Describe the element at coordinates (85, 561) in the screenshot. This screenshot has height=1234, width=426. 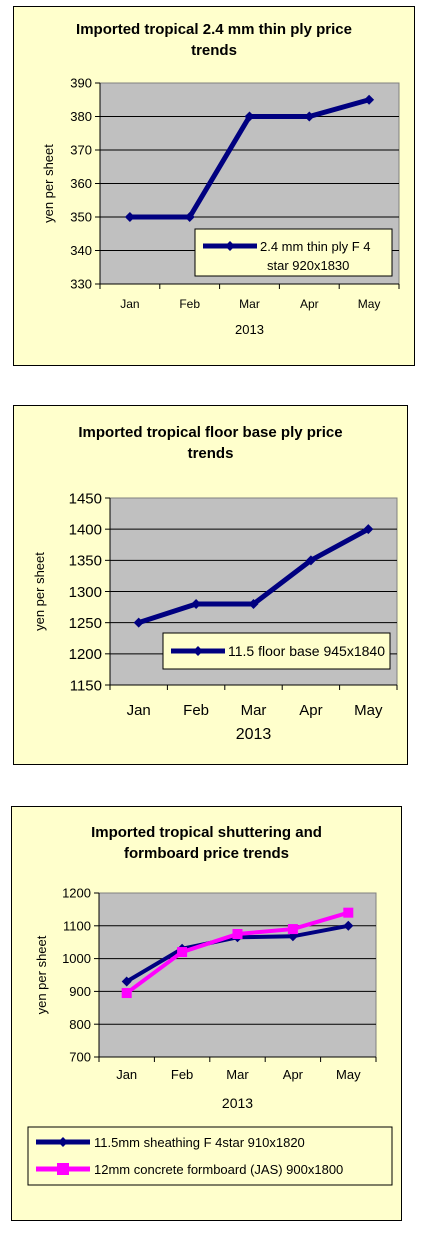
I see `y-tick-label: 1350` at that location.